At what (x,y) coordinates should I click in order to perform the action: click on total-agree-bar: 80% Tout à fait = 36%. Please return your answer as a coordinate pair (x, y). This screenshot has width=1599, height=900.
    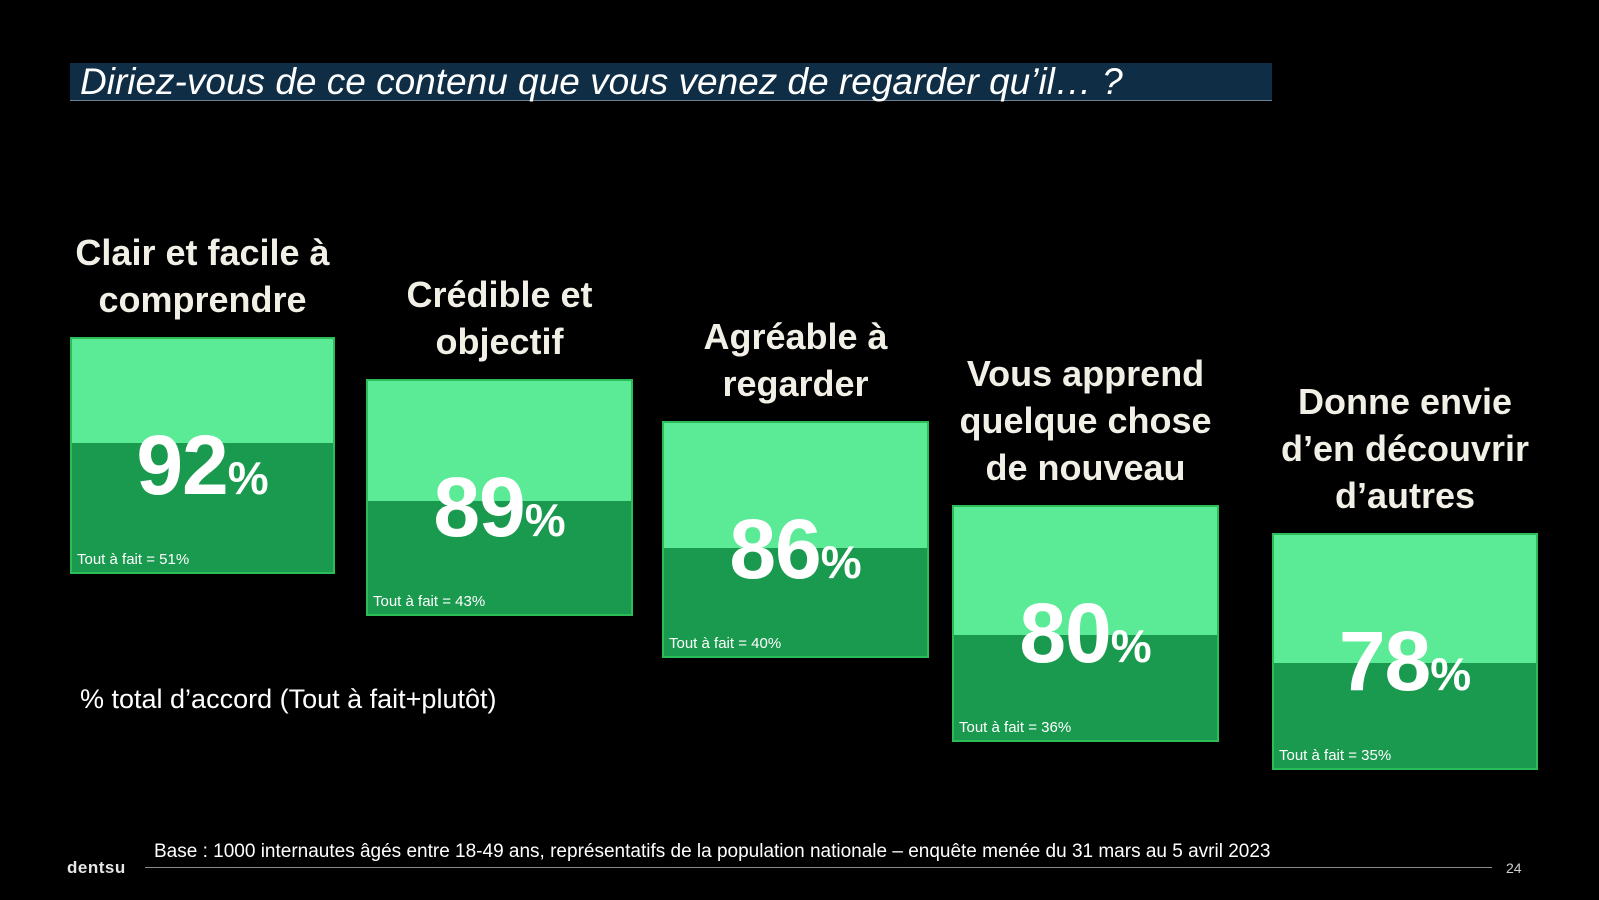
    Looking at the image, I should click on (1085, 623).